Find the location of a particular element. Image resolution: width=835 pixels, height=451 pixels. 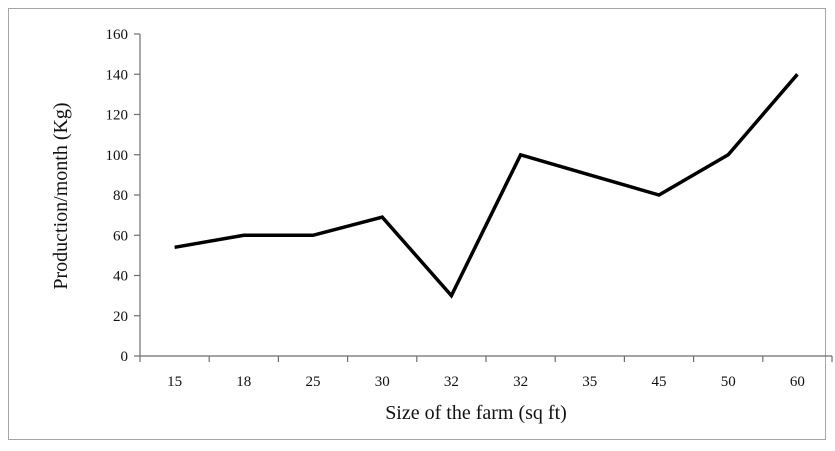

x-tick-label: 35 is located at coordinates (589, 382).